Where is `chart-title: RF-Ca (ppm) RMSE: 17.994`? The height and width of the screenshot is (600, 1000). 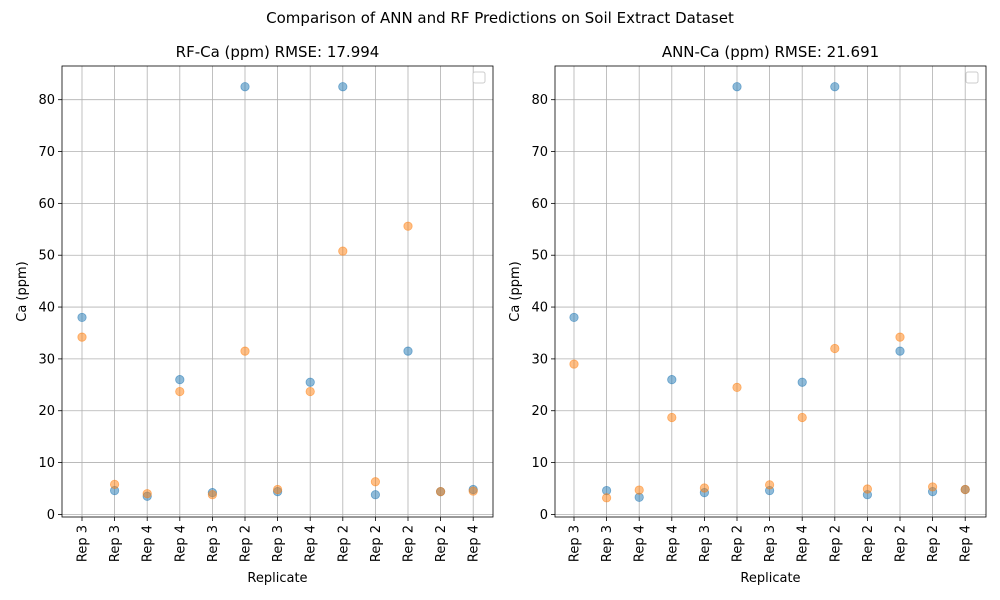
chart-title: RF-Ca (ppm) RMSE: 17.994 is located at coordinates (278, 52).